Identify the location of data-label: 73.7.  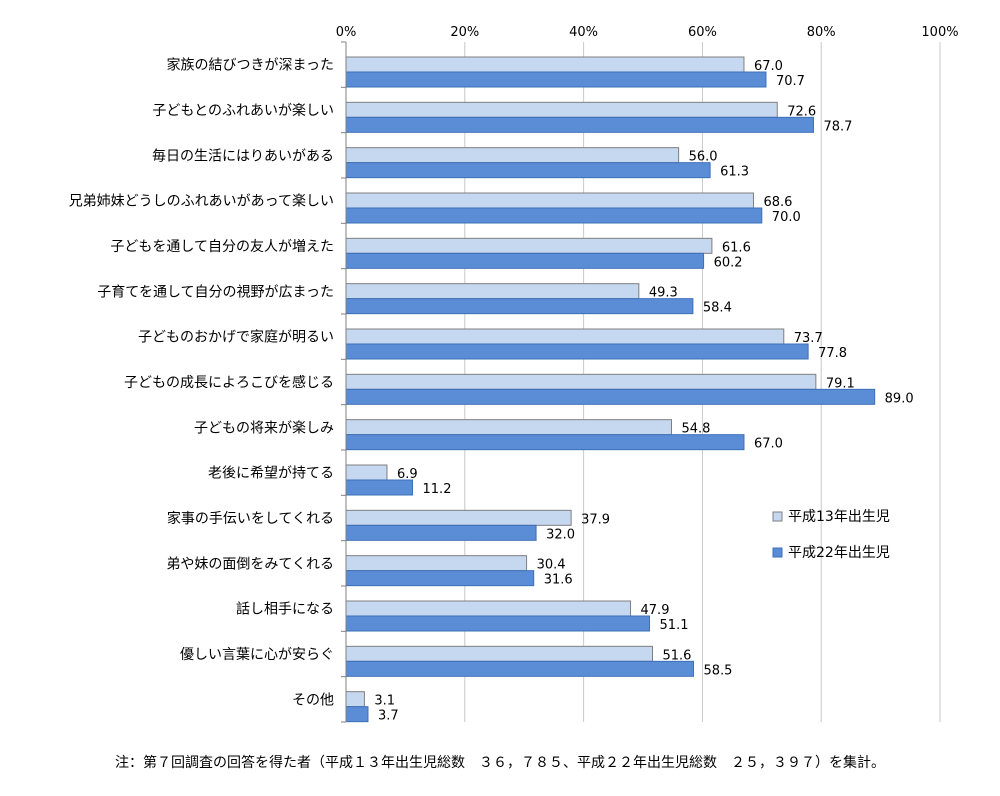
(808, 338).